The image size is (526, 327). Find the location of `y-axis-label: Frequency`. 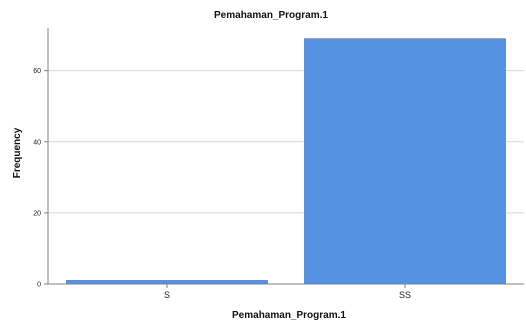

y-axis-label: Frequency is located at coordinates (17, 152).